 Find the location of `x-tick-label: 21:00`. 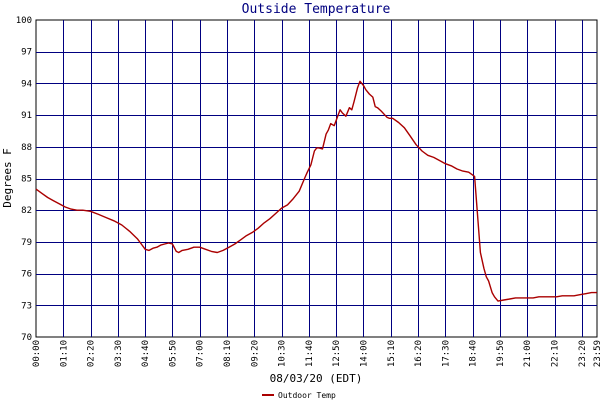

x-tick-label: 21:00 is located at coordinates (528, 353).